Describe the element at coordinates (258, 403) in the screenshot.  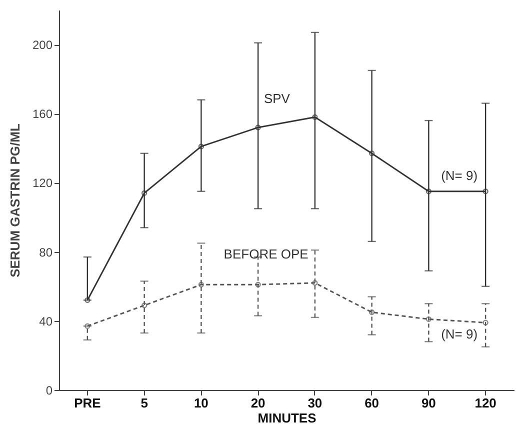
I see `x-tick-label: 20` at that location.